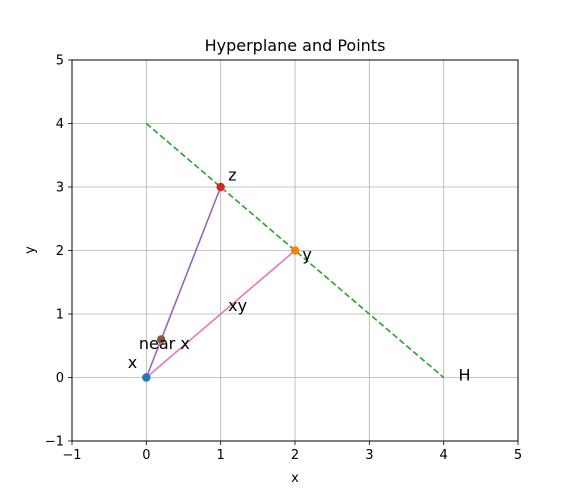 This screenshot has height=496, width=576. Describe the element at coordinates (30, 250) in the screenshot. I see `y-axis-label: y` at that location.